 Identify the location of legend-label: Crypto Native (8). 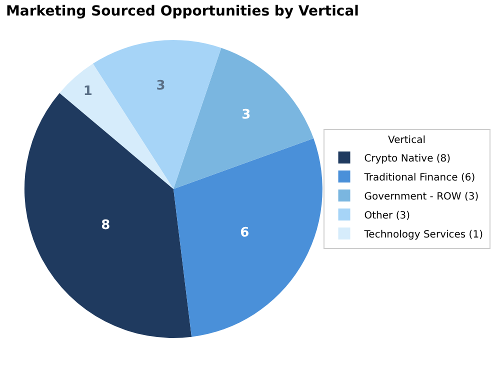
(407, 158).